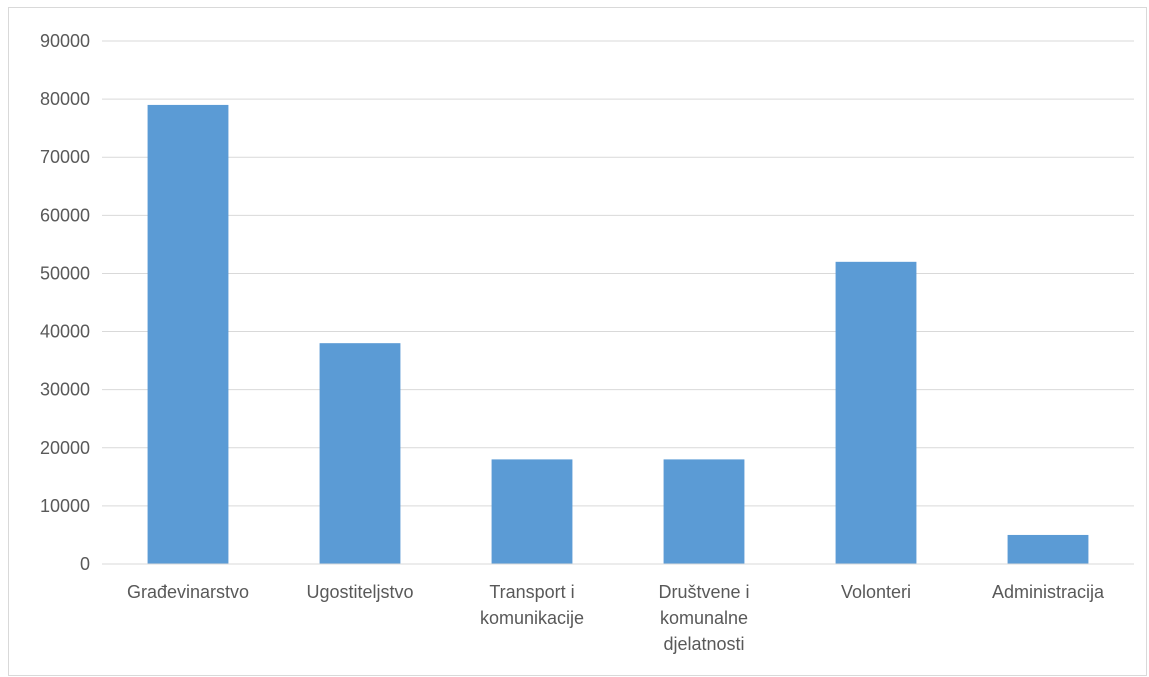  I want to click on category-label: Ugostiteljstvo, so click(359, 592).